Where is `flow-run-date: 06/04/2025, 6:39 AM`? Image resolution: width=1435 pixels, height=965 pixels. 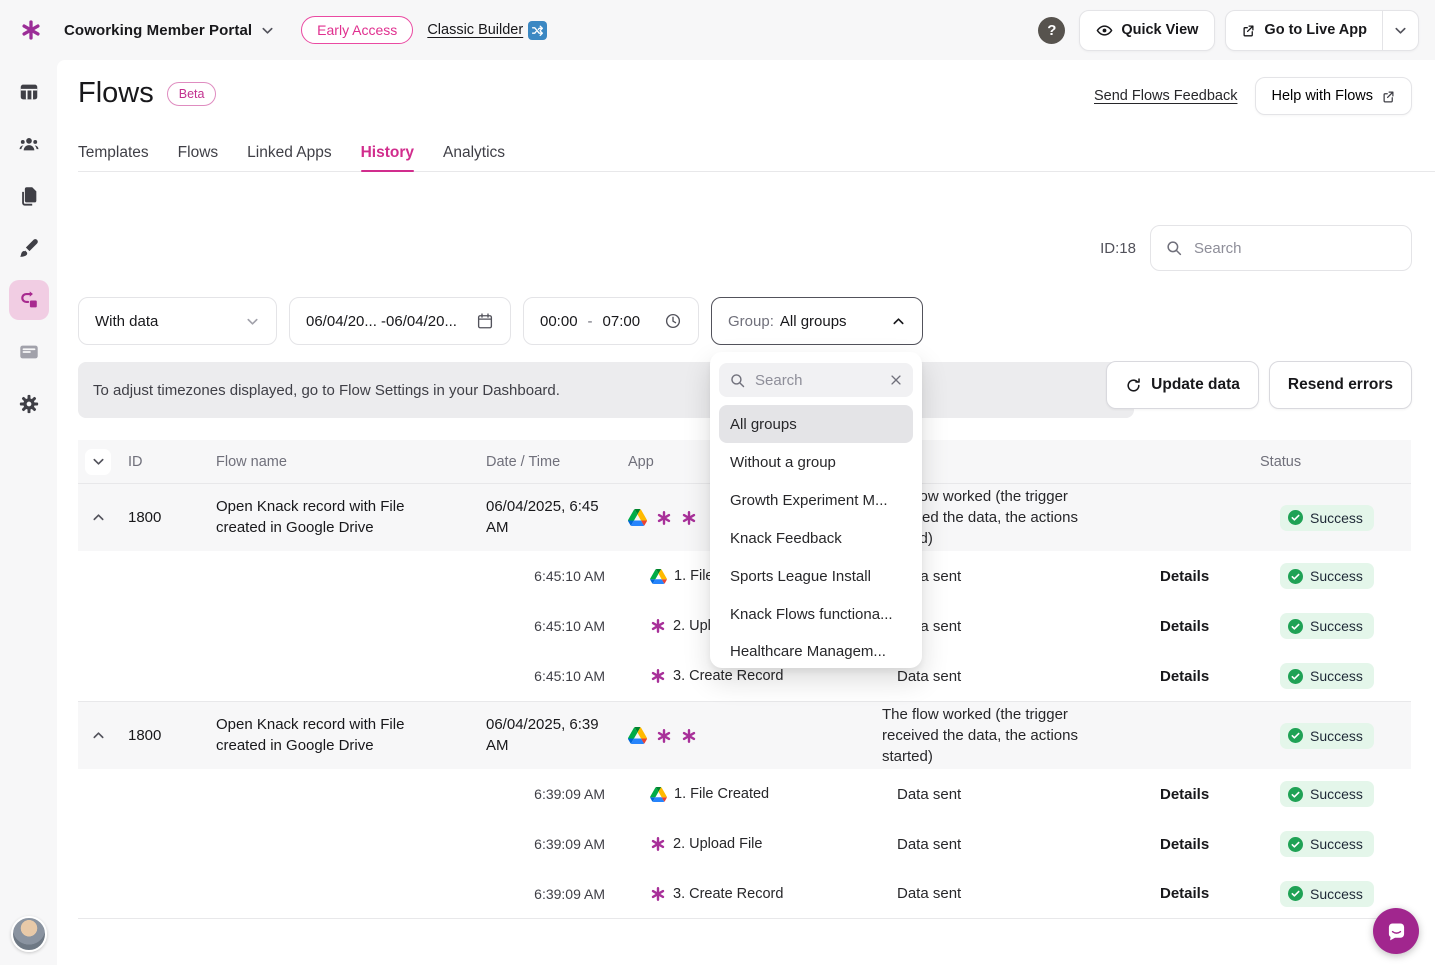
flow-run-date: 06/04/2025, 6:39 AM is located at coordinates (542, 735).